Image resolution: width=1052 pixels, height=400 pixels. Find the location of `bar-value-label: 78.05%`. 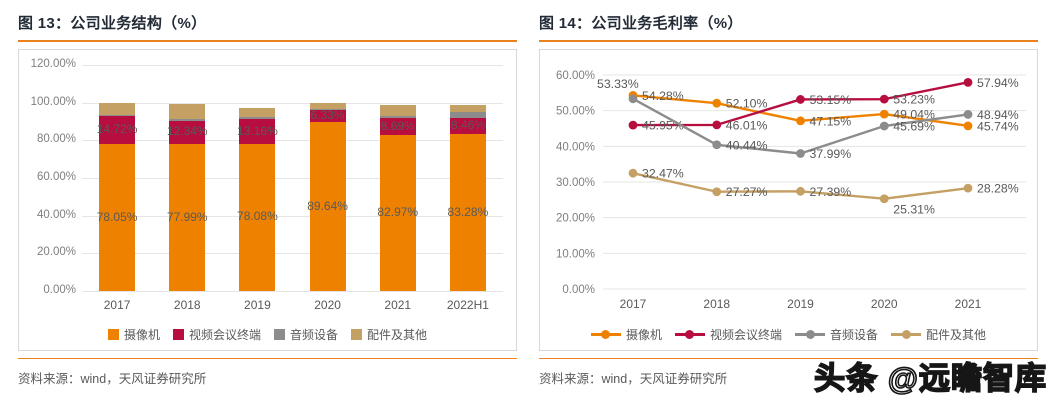

bar-value-label: 78.05% is located at coordinates (117, 216).